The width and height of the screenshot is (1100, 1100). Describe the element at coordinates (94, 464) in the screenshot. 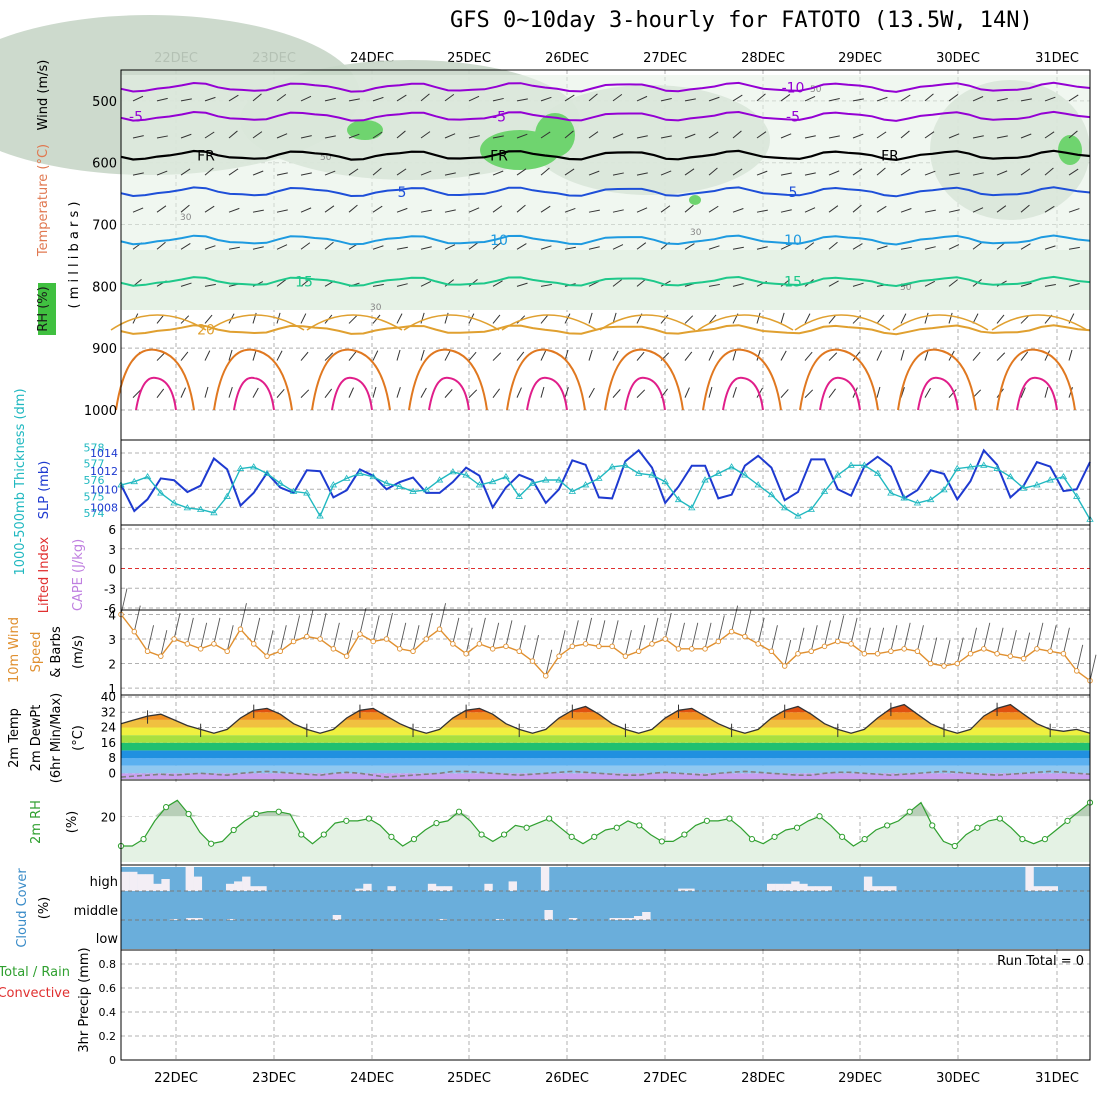

I see `thickness-tick: 577` at that location.